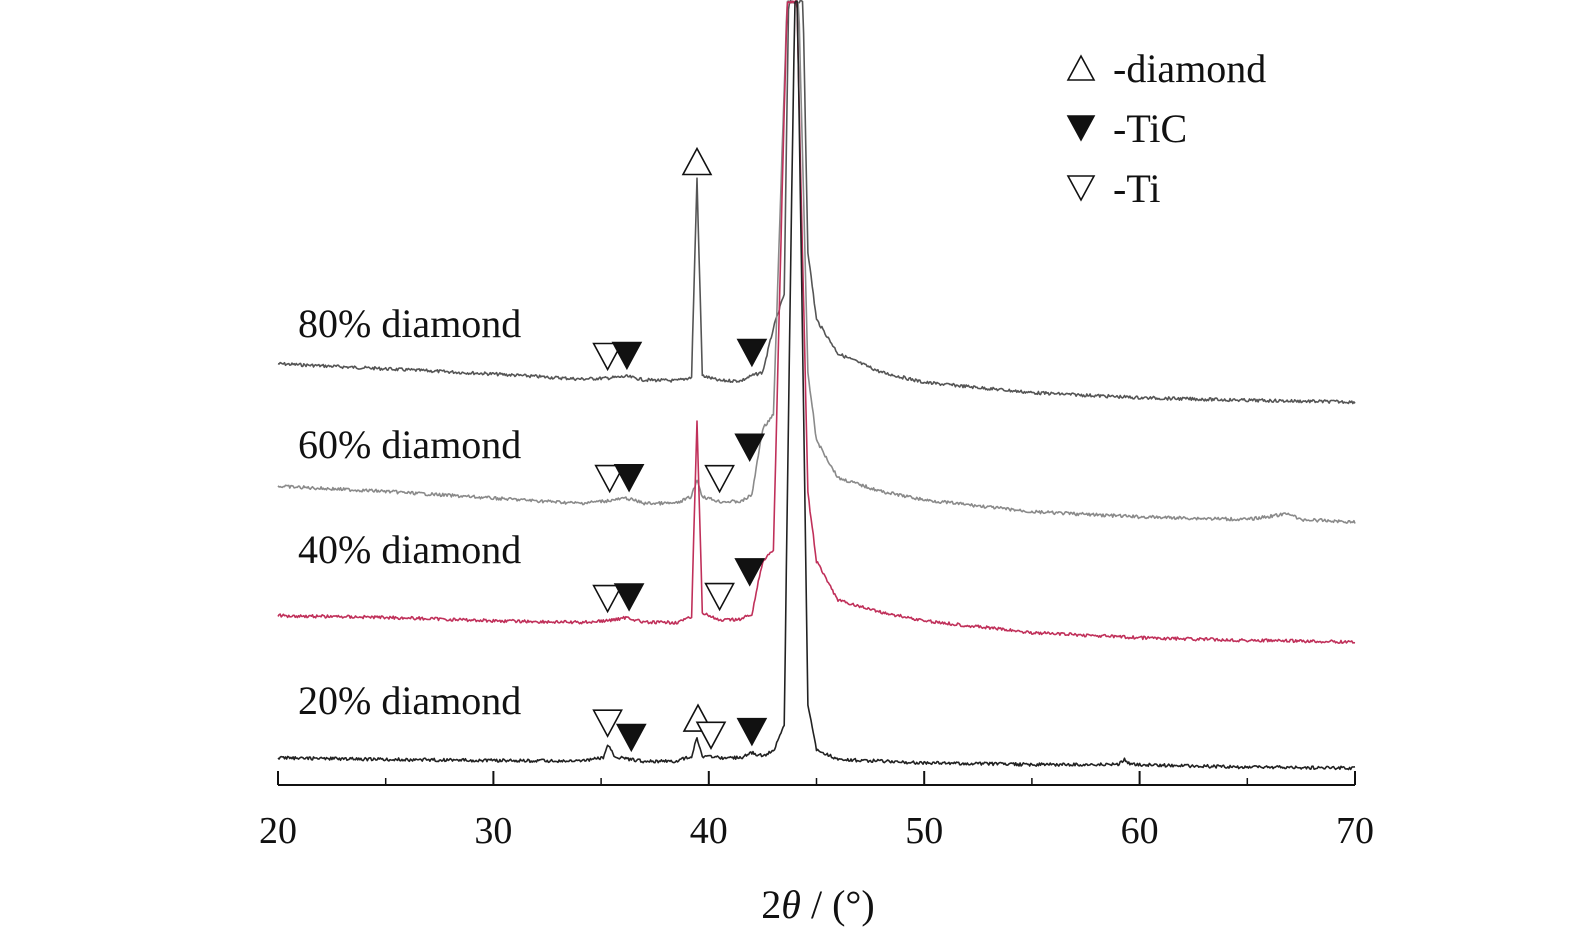  What do you see at coordinates (680, 449) in the screenshot?
I see `peak-markers` at bounding box center [680, 449].